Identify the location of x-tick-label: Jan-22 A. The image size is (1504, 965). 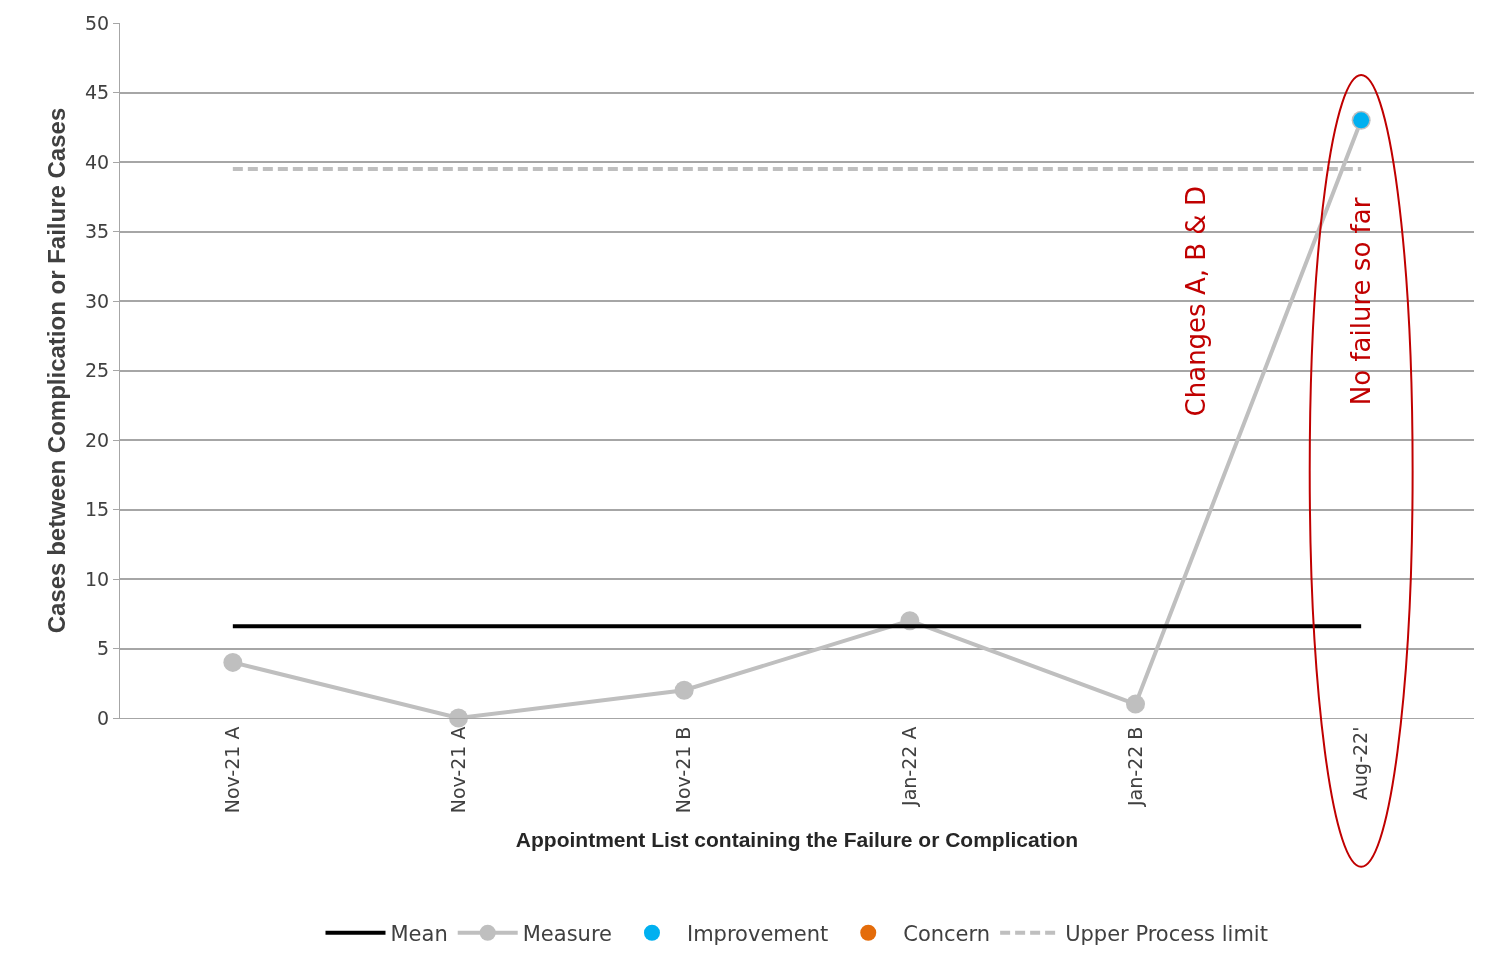
(909, 766).